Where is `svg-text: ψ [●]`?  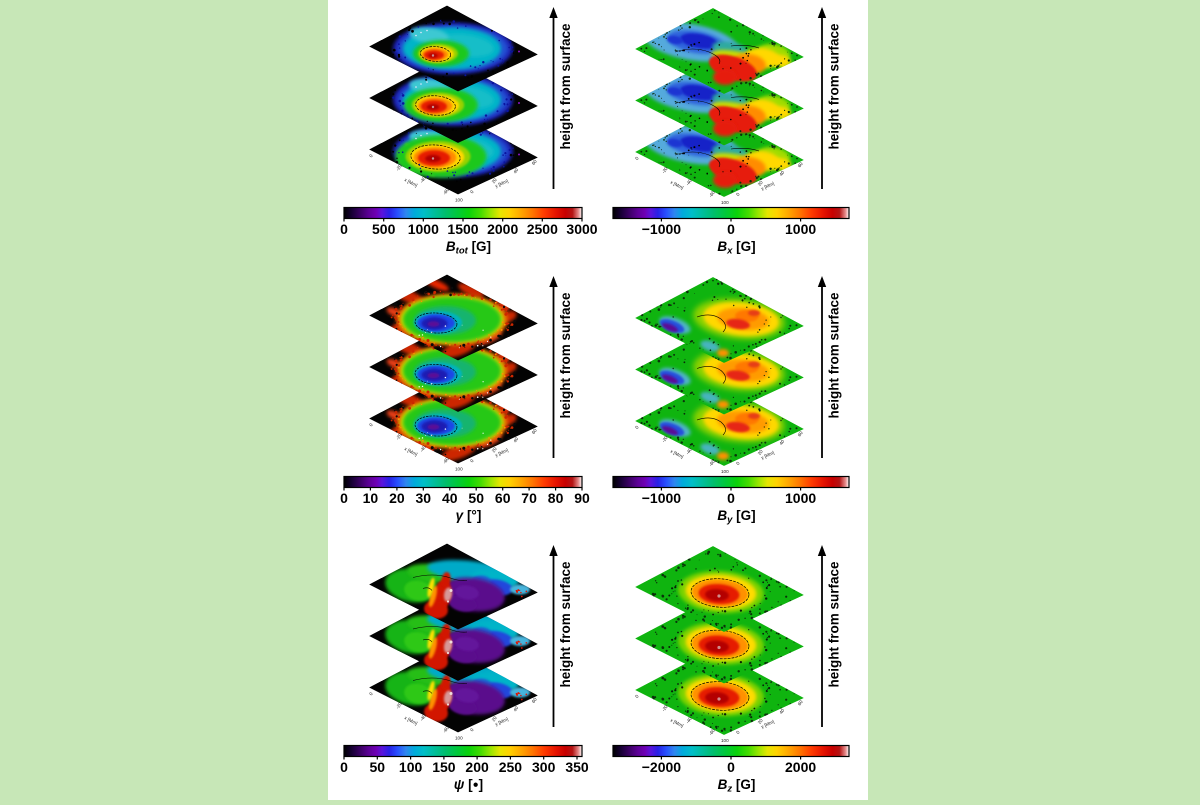
svg-text: ψ [●] is located at coordinates (468, 784).